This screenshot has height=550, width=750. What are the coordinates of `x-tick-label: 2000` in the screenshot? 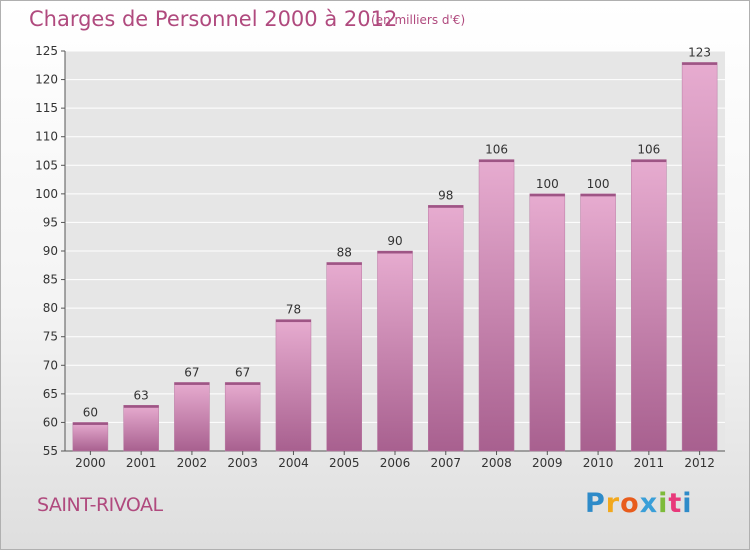 It's located at (90, 463).